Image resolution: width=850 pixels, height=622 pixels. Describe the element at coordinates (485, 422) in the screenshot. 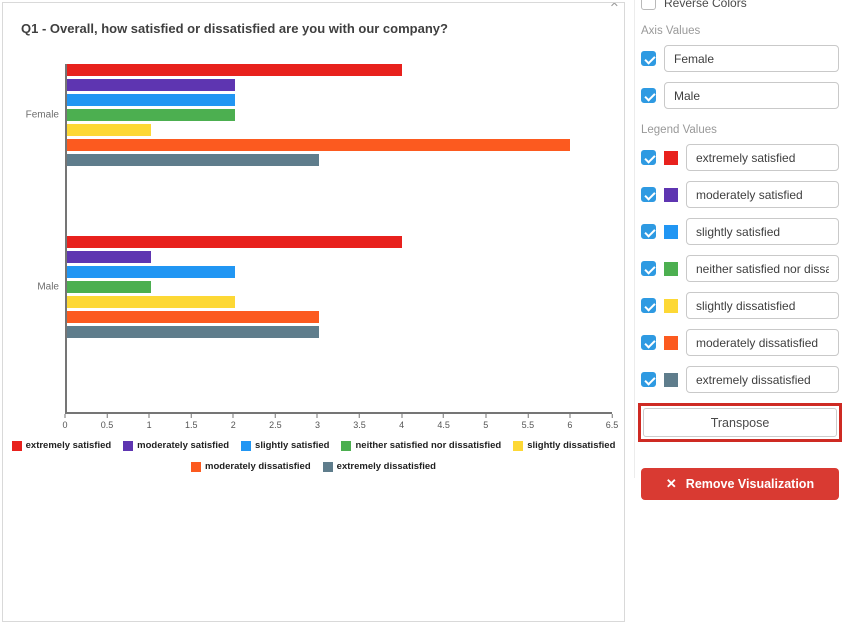

I see `x-tick: 5` at that location.